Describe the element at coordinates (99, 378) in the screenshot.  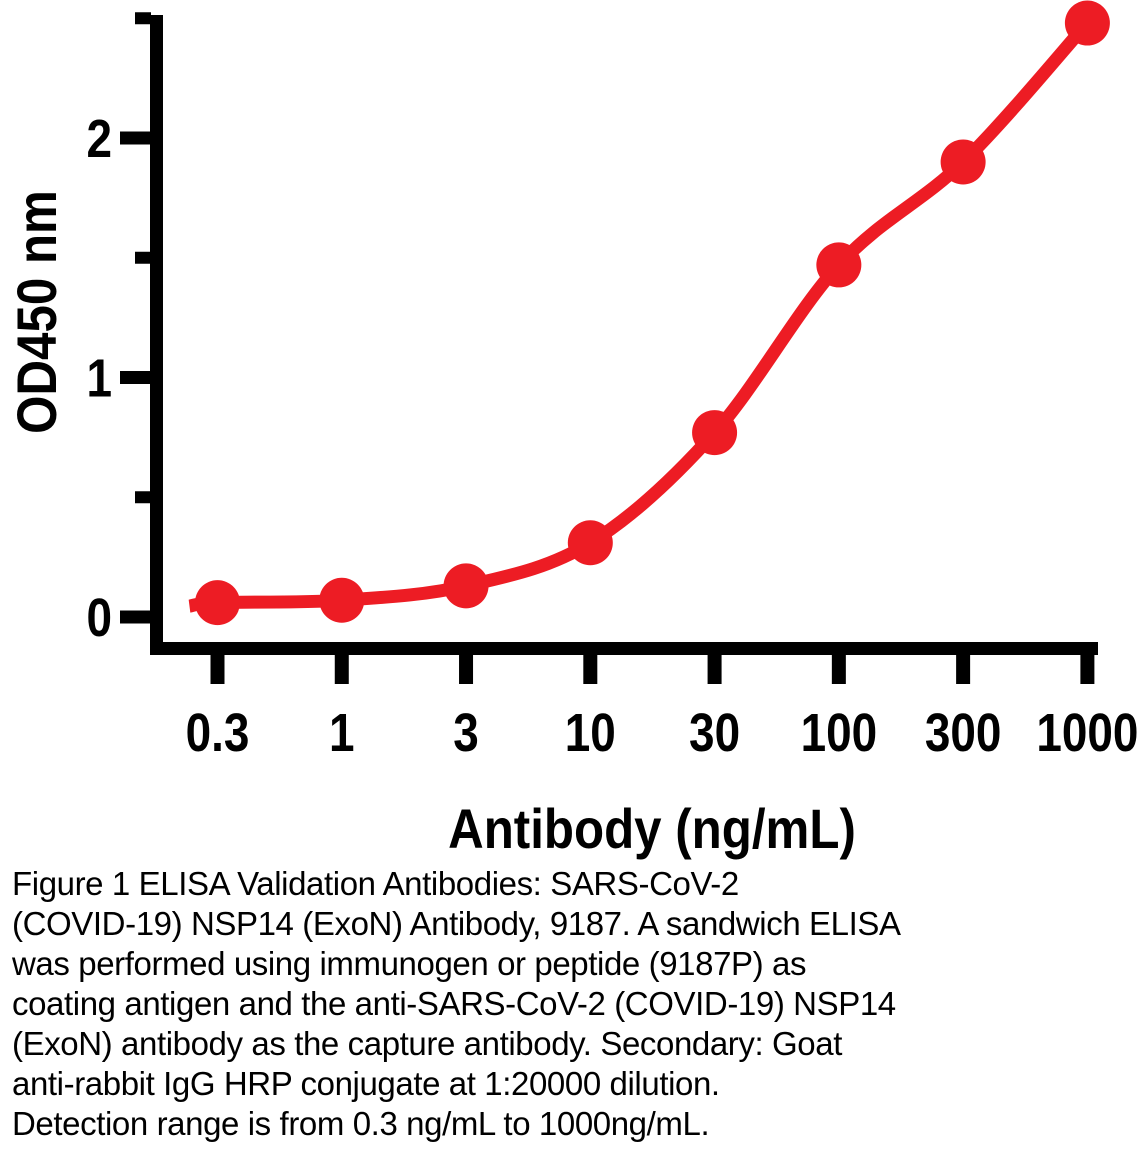
I see `y-tick-label: 1` at that location.